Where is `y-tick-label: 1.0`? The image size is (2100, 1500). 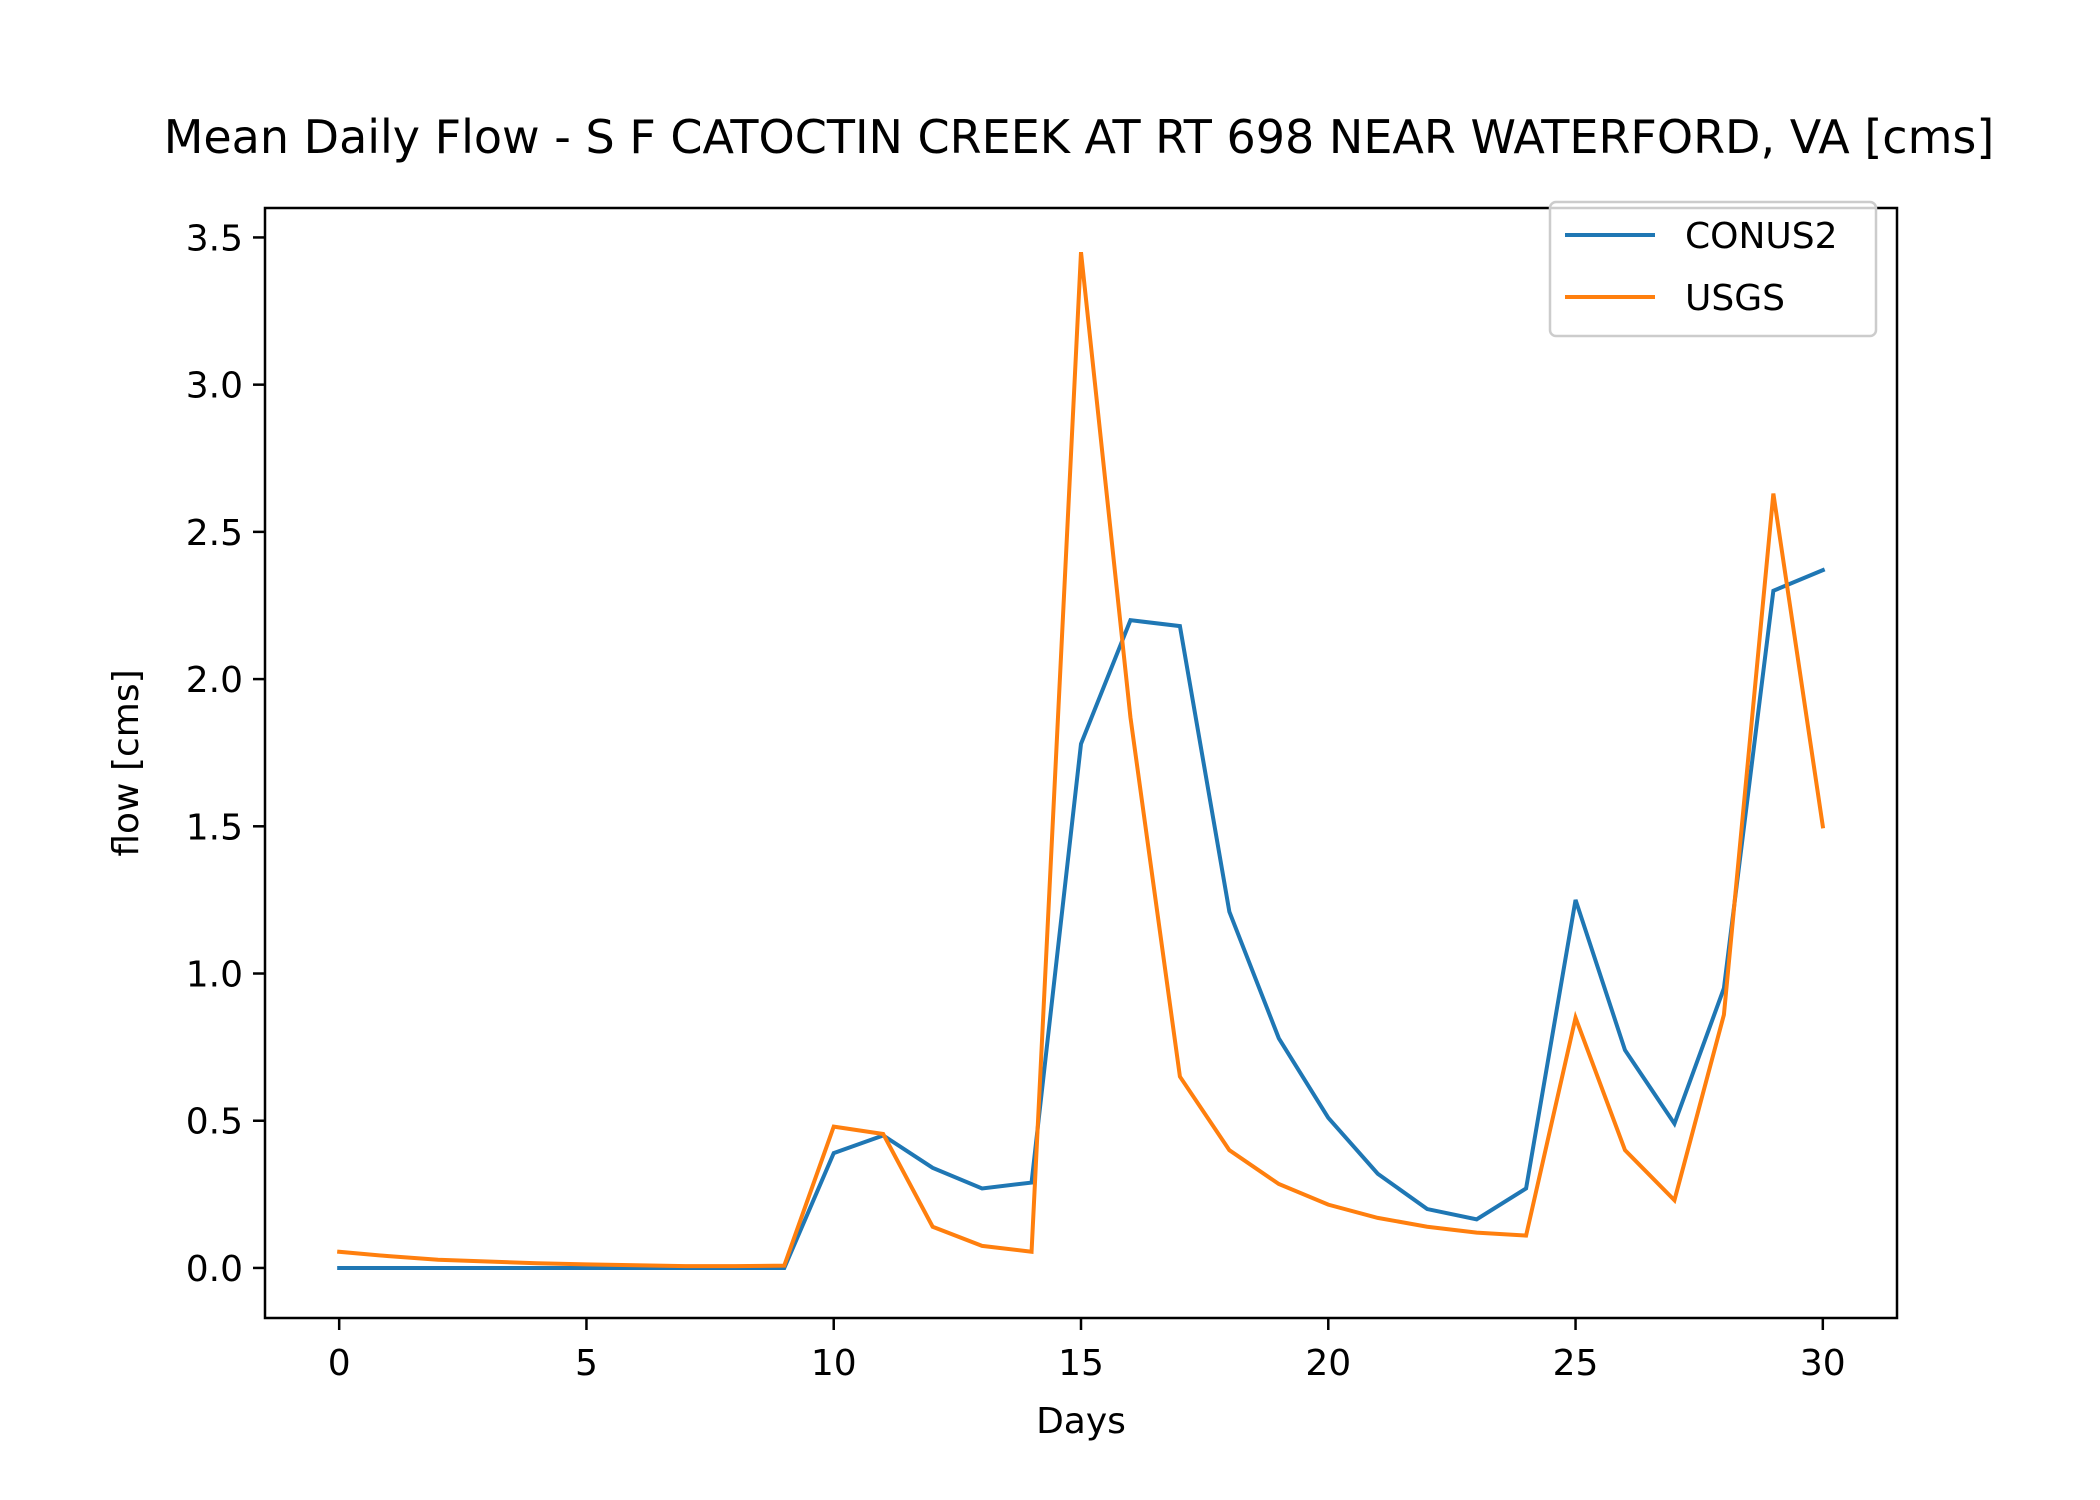 y-tick-label: 1.0 is located at coordinates (214, 975).